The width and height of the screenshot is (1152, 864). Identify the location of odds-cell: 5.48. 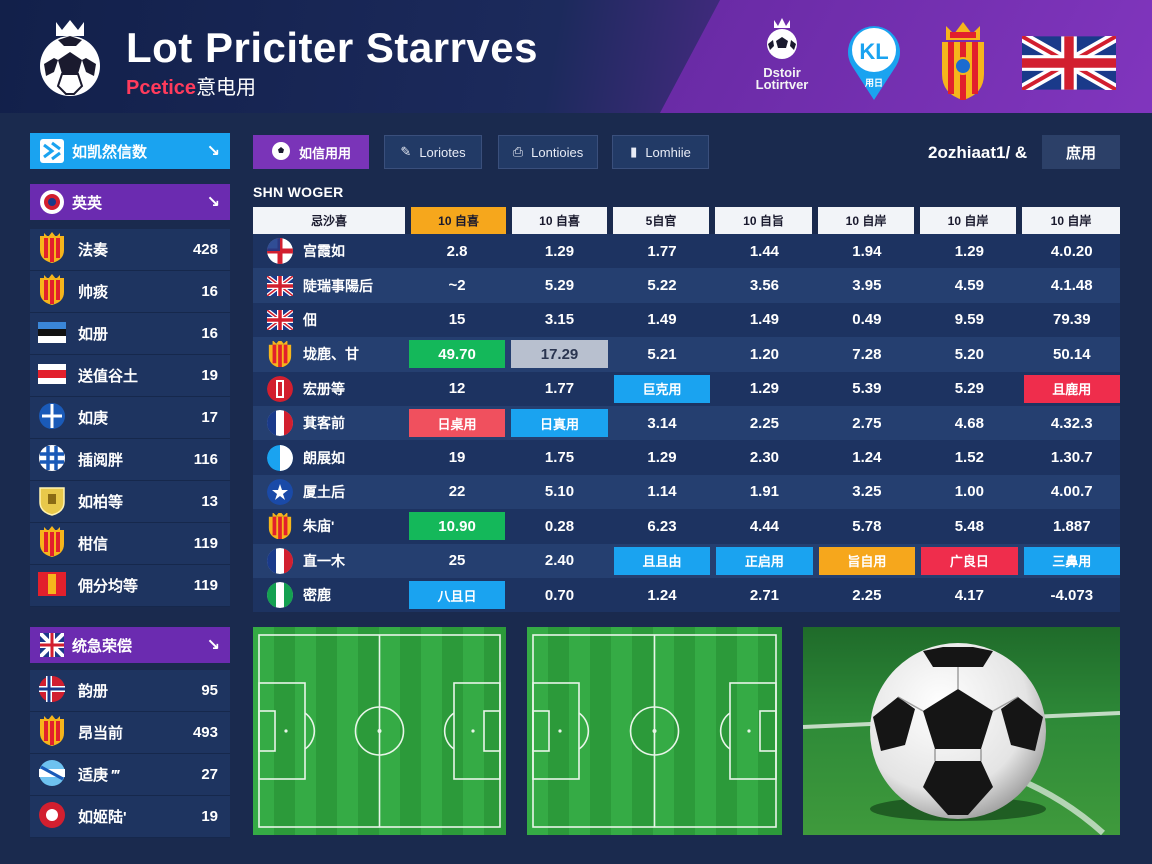
(969, 526).